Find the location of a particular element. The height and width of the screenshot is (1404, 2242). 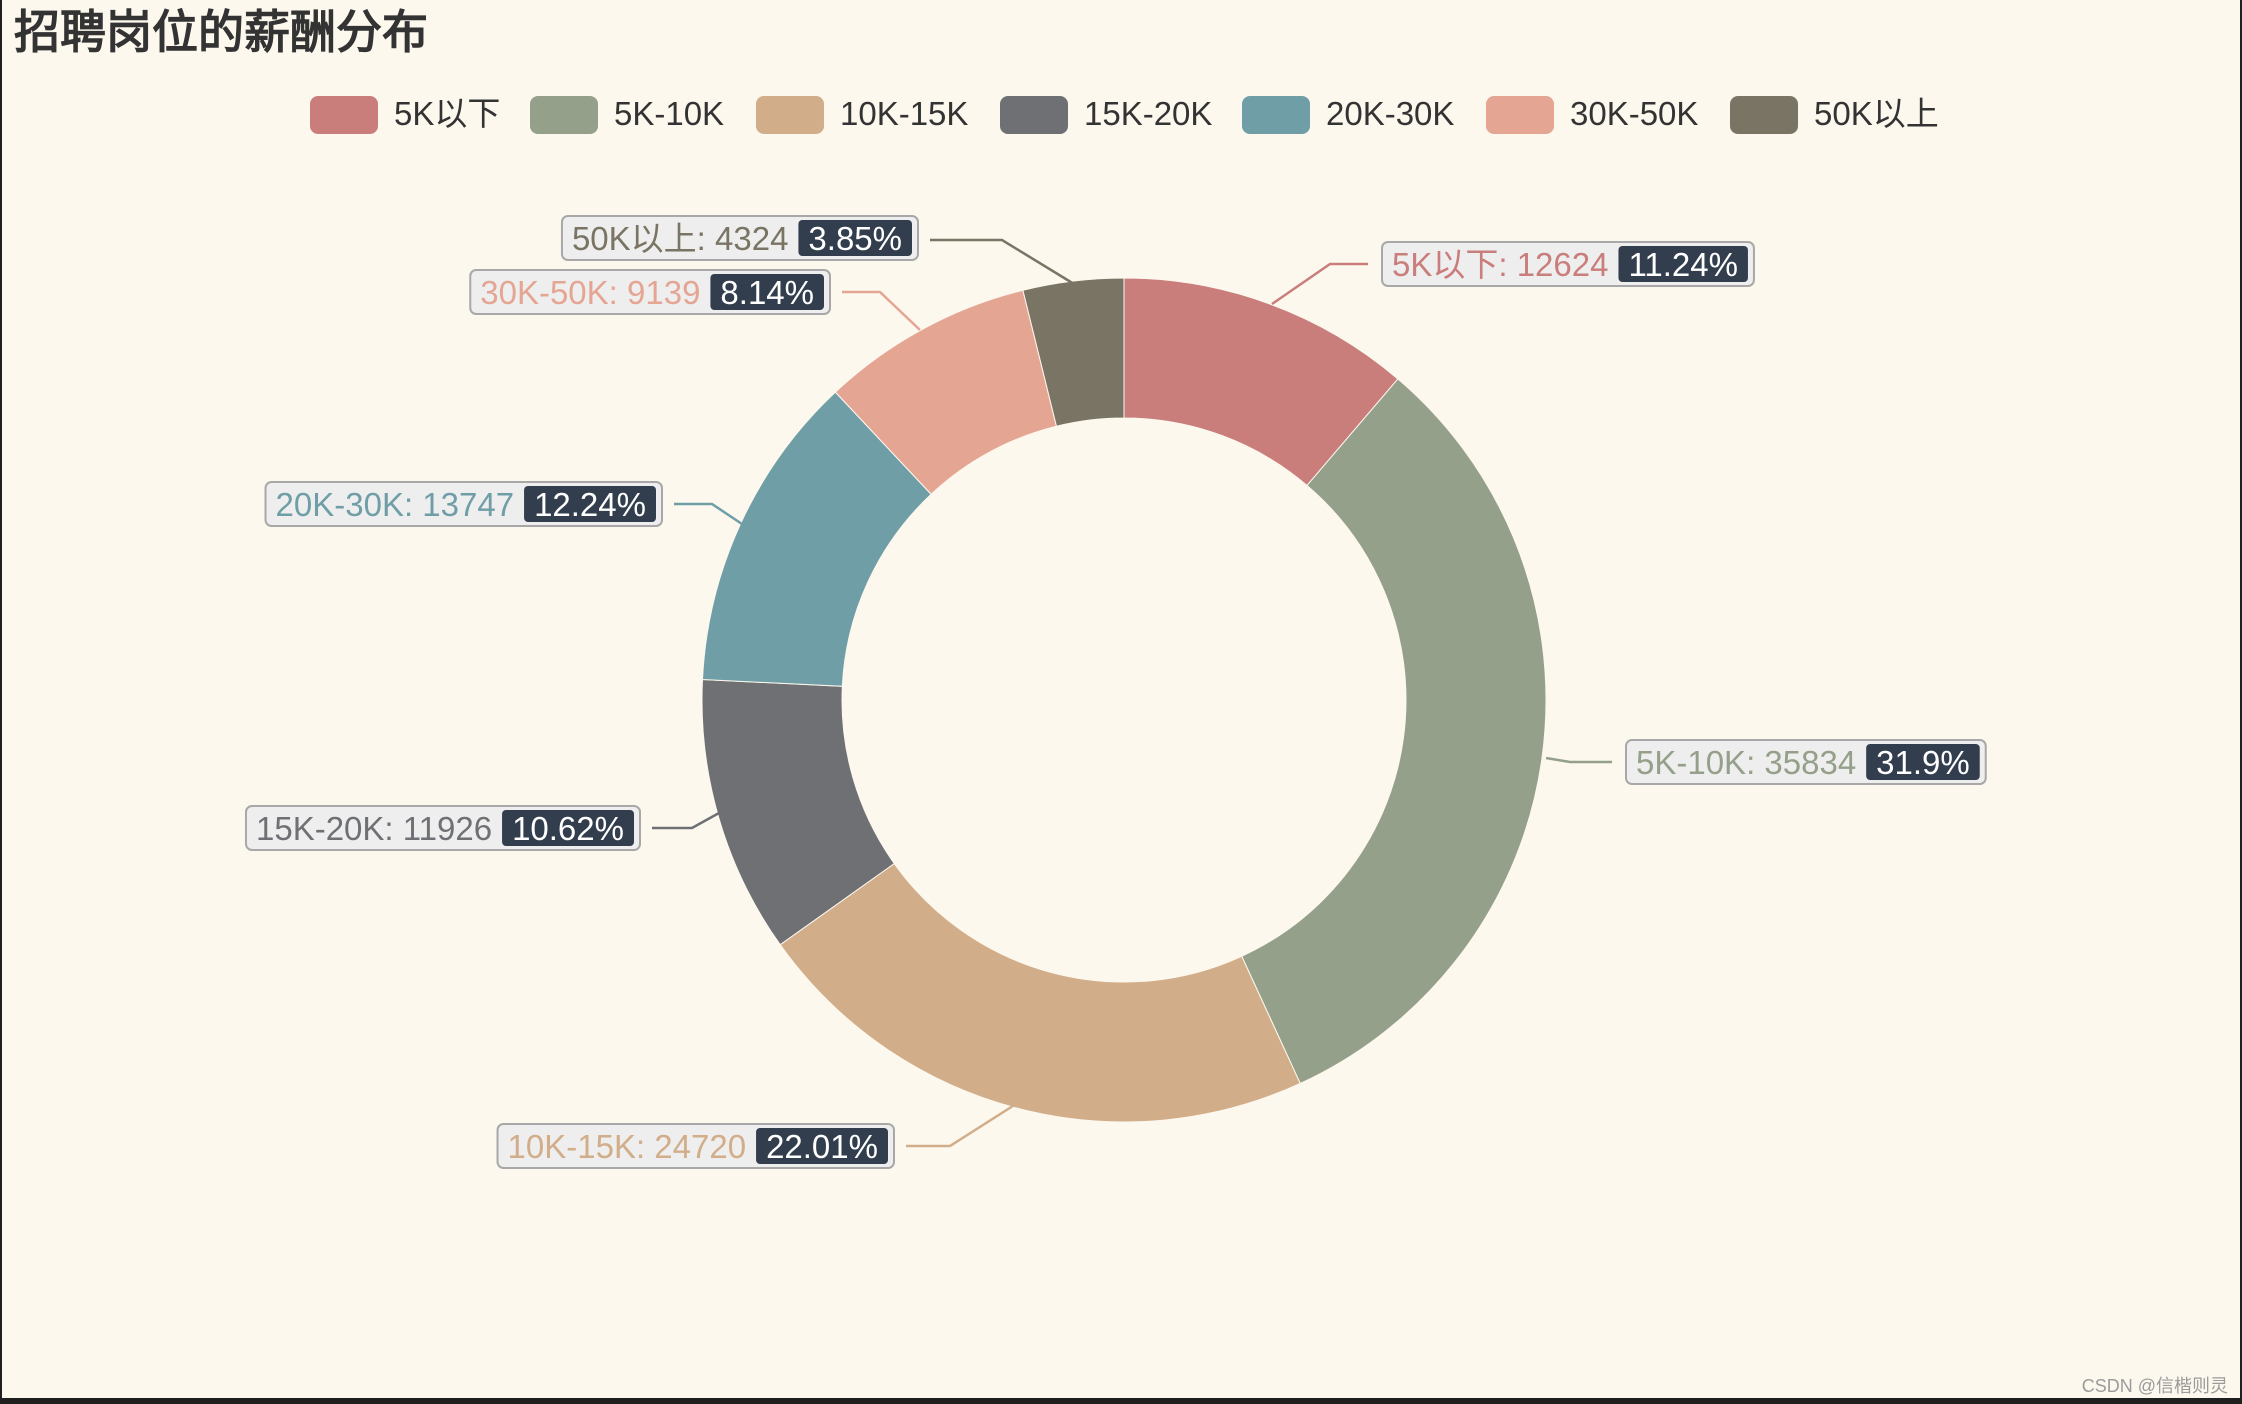

leader-line-10k-15k is located at coordinates (961, 1125).